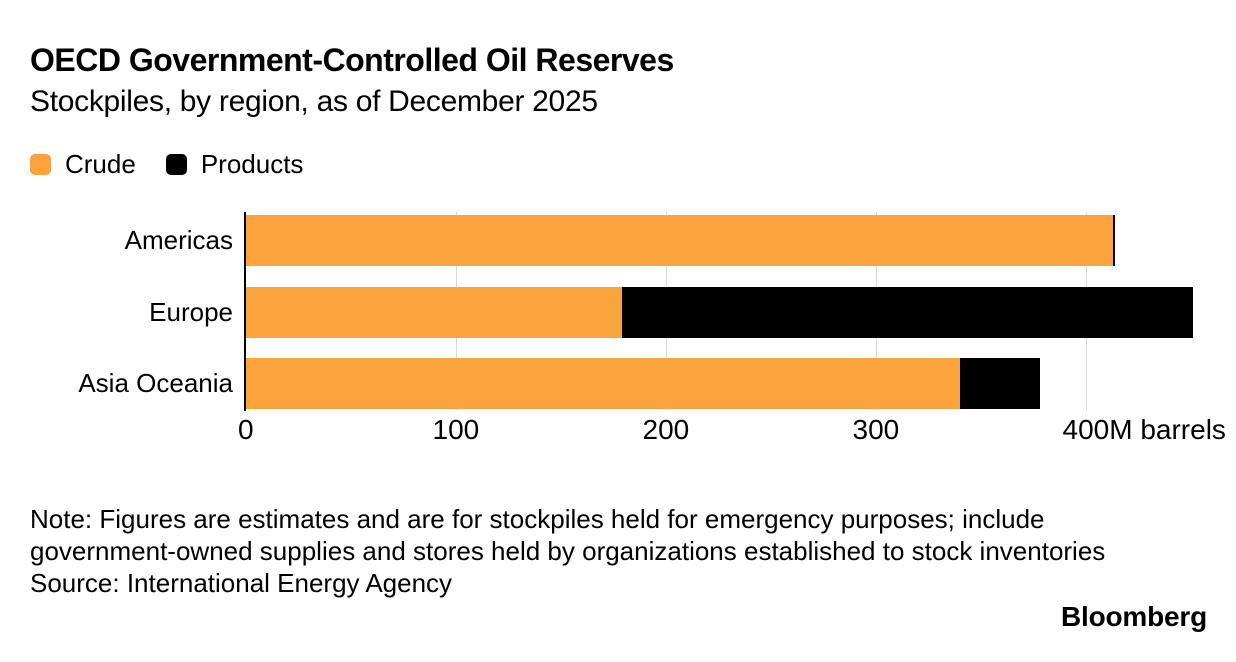 This screenshot has width=1236, height=662. Describe the element at coordinates (1167, 429) in the screenshot. I see `x-tick-suffix: M barrels` at that location.